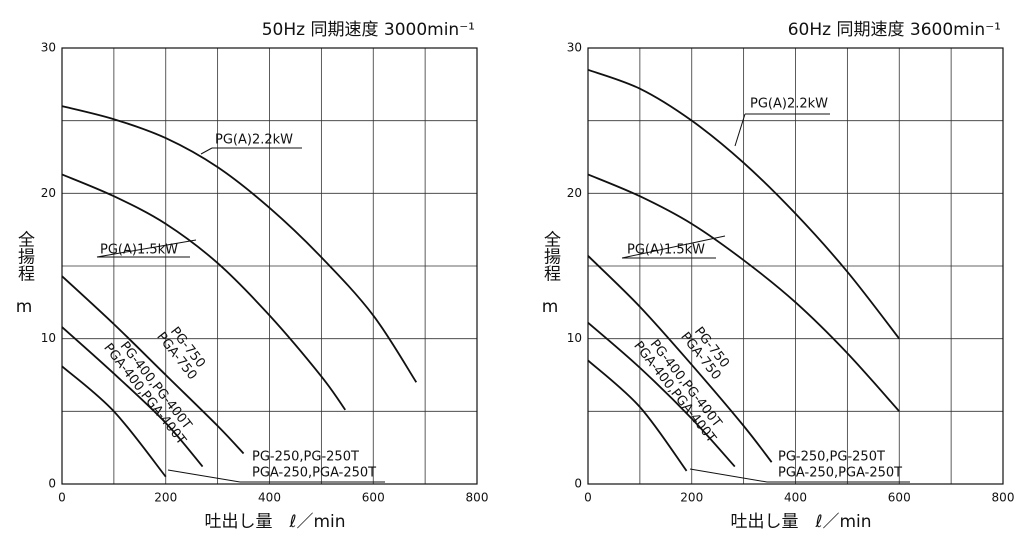 Image resolution: width=1026 pixels, height=541 pixels. What do you see at coordinates (666, 250) in the screenshot?
I see `curve-label-text: PG(A)1.5kW` at bounding box center [666, 250].